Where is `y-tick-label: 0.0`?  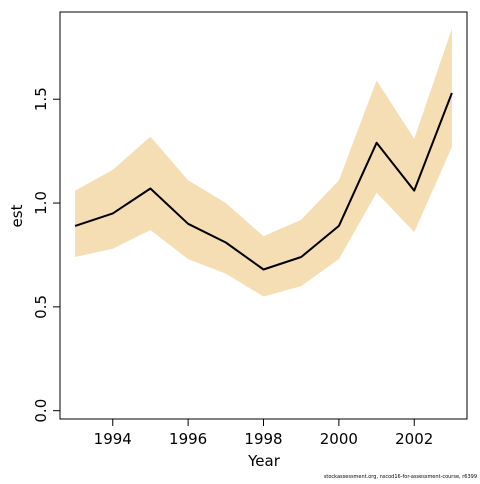 y-tick-label: 0.0 is located at coordinates (41, 411).